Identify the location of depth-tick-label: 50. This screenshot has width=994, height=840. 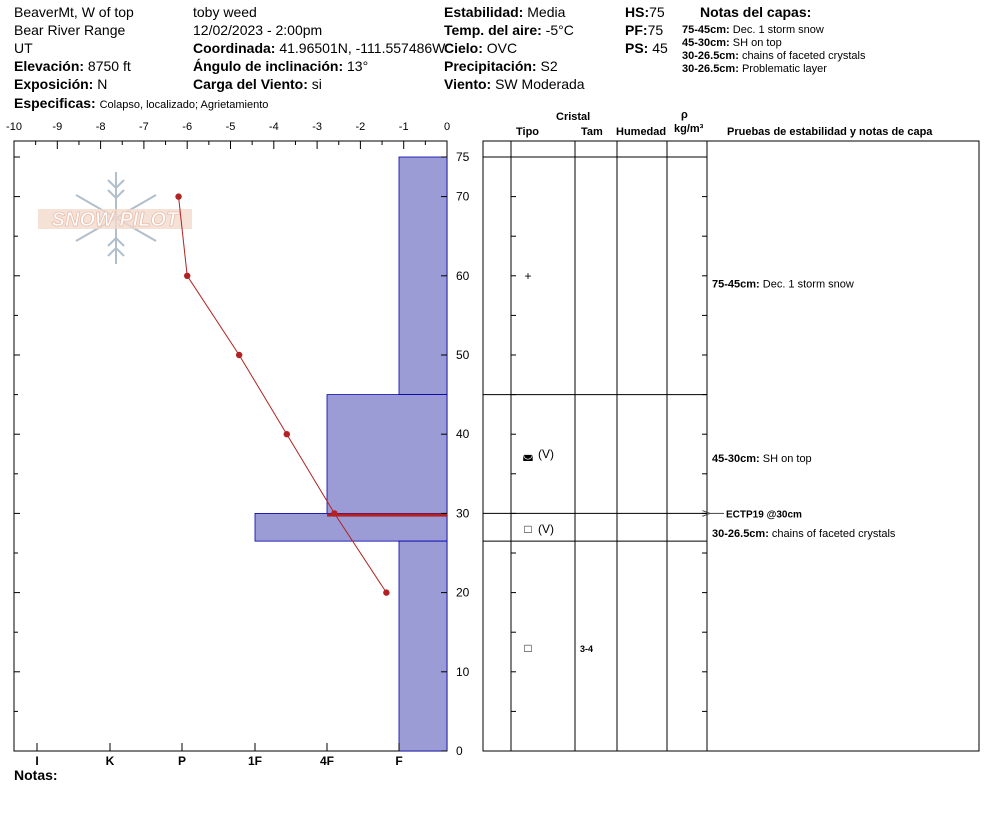
(463, 355).